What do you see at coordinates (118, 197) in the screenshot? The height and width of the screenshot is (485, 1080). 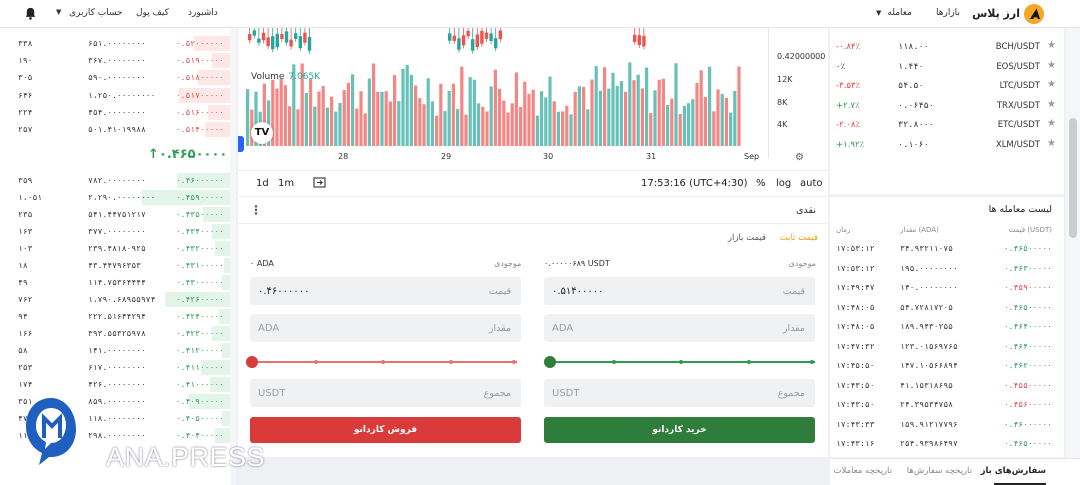 I see `bid-row: ۱،۰۵۱ ۲،۲۹۰.۰۰۰۰۰۰۰۰ ۰.۴۵۹۰۰۰۰۰` at bounding box center [118, 197].